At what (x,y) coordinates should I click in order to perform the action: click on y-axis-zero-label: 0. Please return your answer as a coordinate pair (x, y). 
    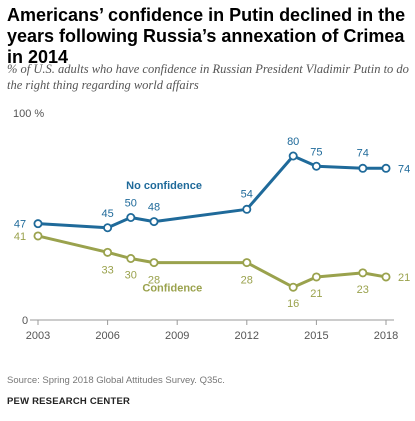
    Looking at the image, I should click on (25, 321).